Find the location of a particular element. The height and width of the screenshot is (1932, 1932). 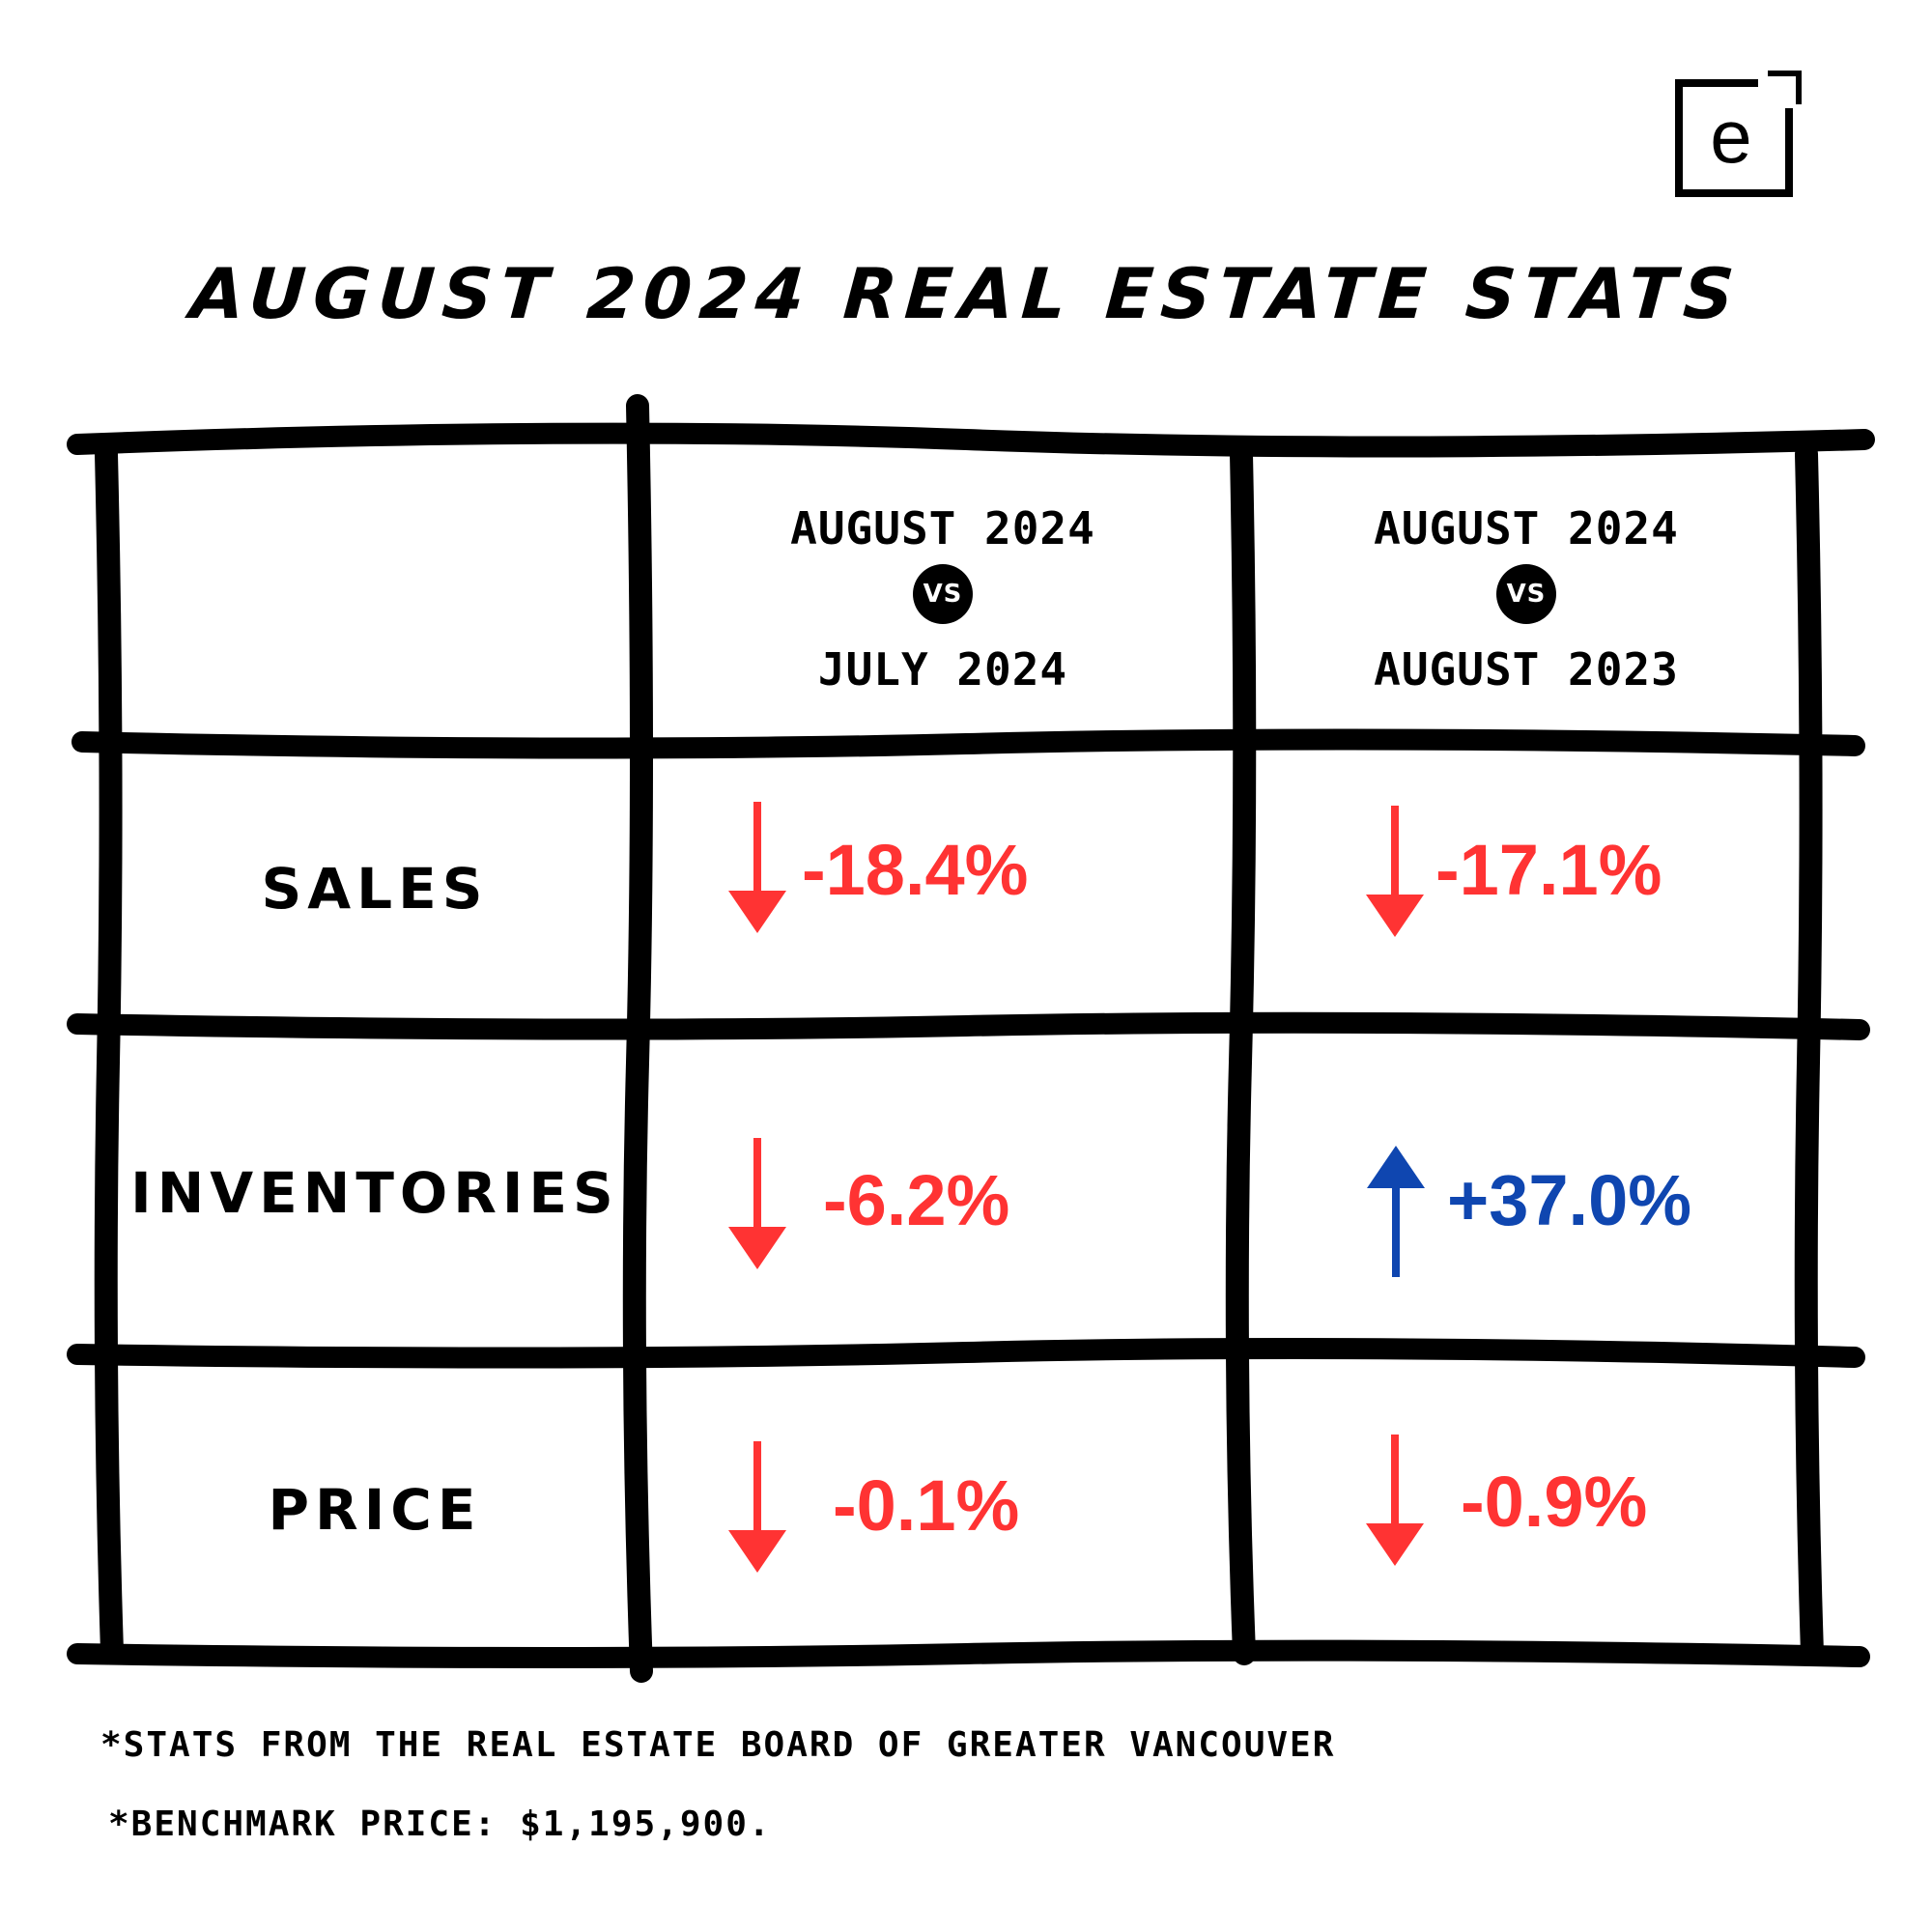

sales-yoy-value: -17.1% is located at coordinates (1548, 869).